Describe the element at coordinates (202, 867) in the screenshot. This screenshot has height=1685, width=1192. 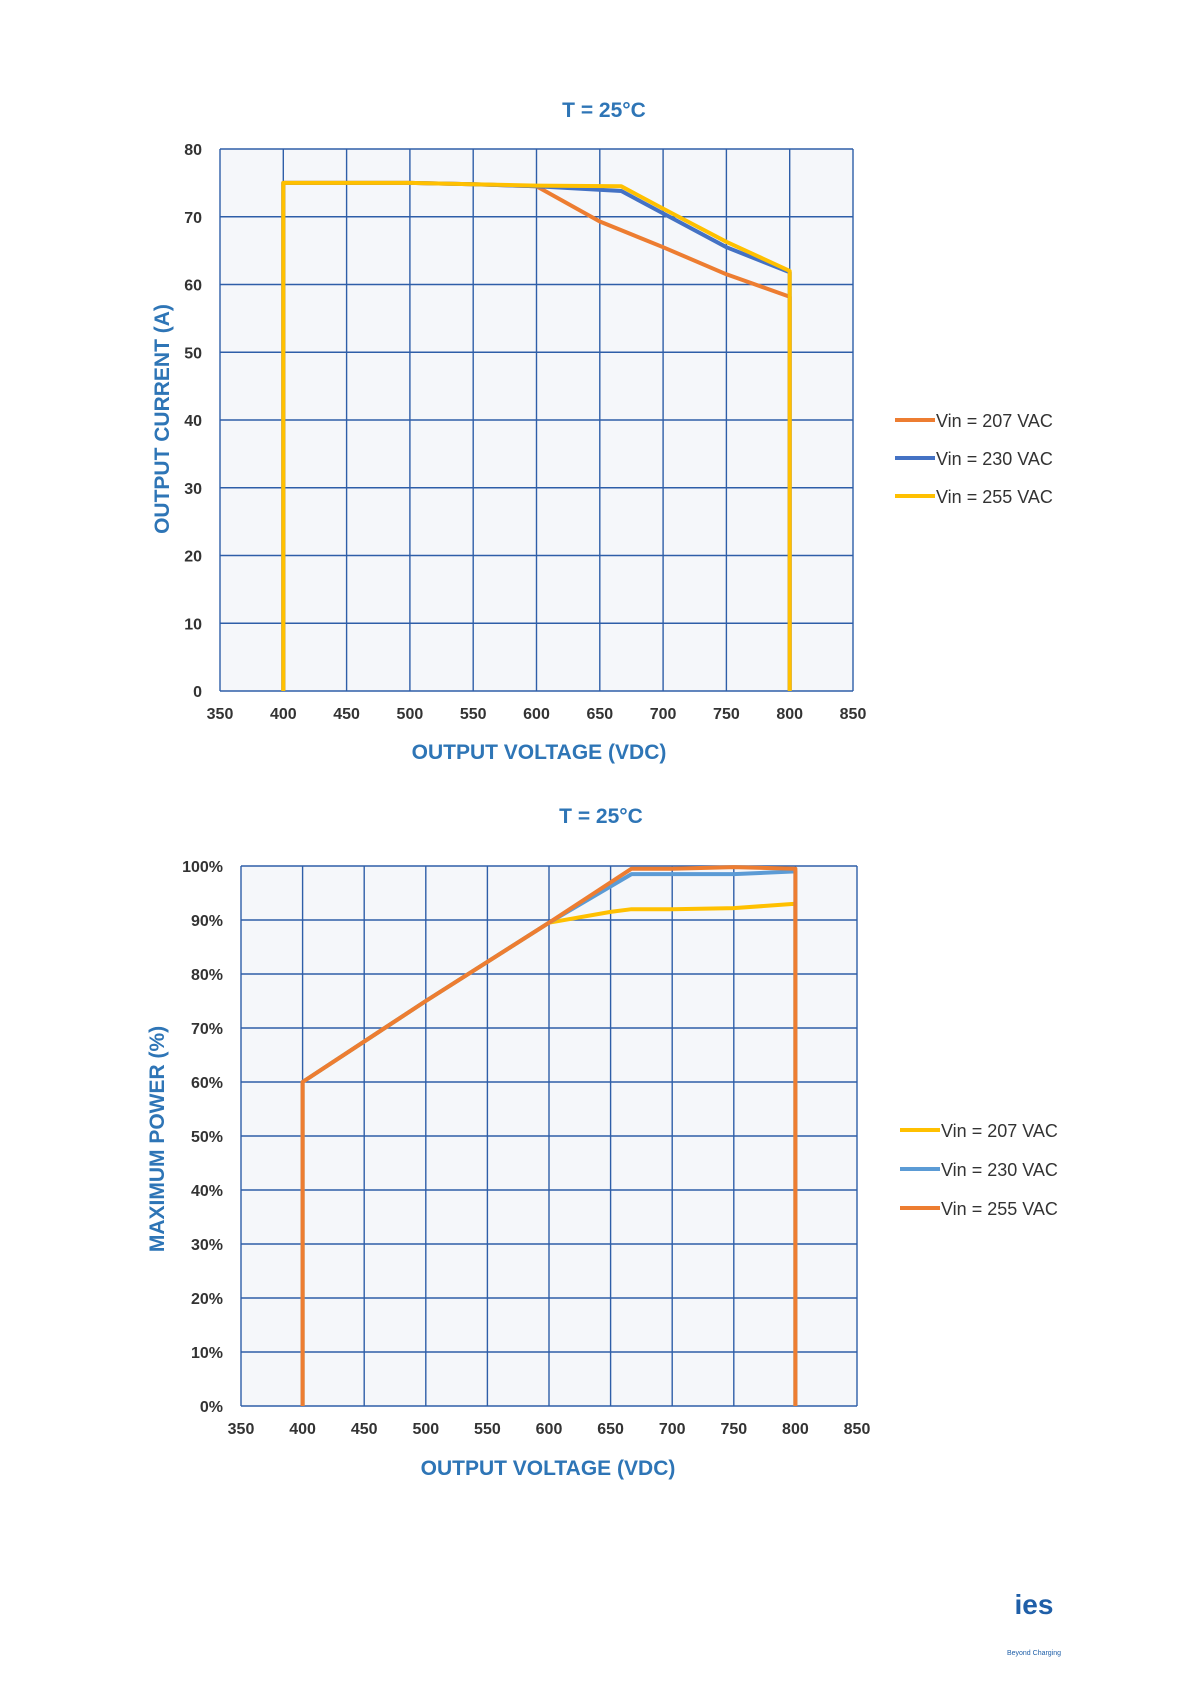
I see `y-tick-label: 100%` at that location.